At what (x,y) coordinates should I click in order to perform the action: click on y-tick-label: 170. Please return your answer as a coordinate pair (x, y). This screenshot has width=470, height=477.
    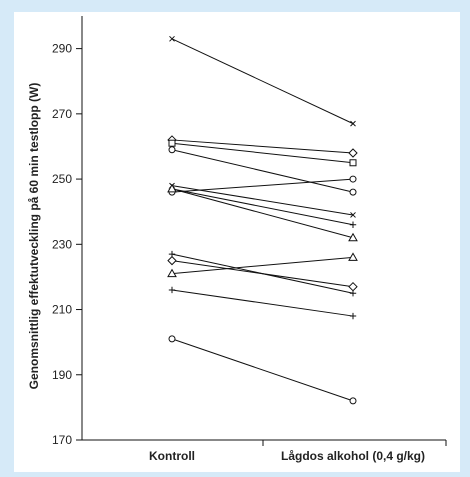
    Looking at the image, I should click on (62, 440).